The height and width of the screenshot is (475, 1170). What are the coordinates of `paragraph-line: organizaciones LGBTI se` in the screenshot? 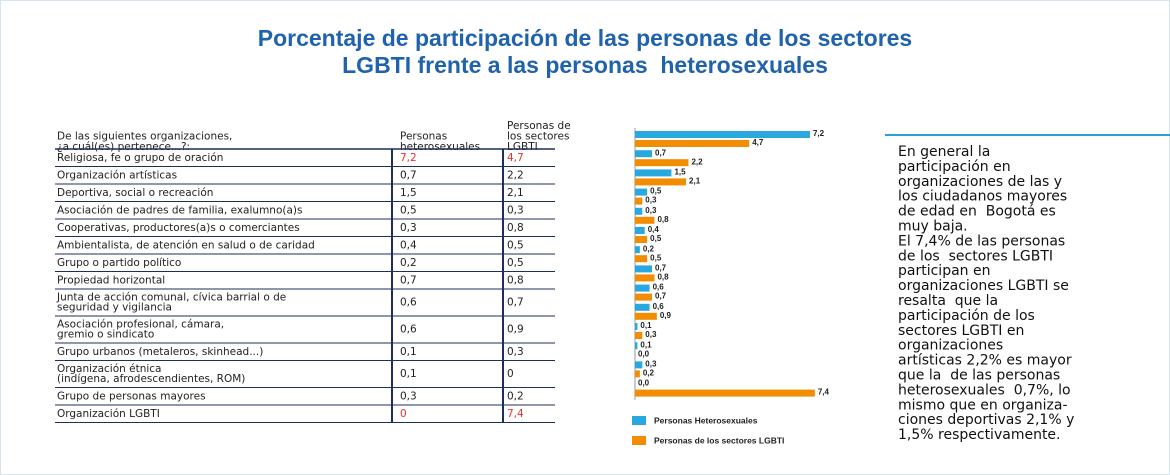 It's located at (983, 286).